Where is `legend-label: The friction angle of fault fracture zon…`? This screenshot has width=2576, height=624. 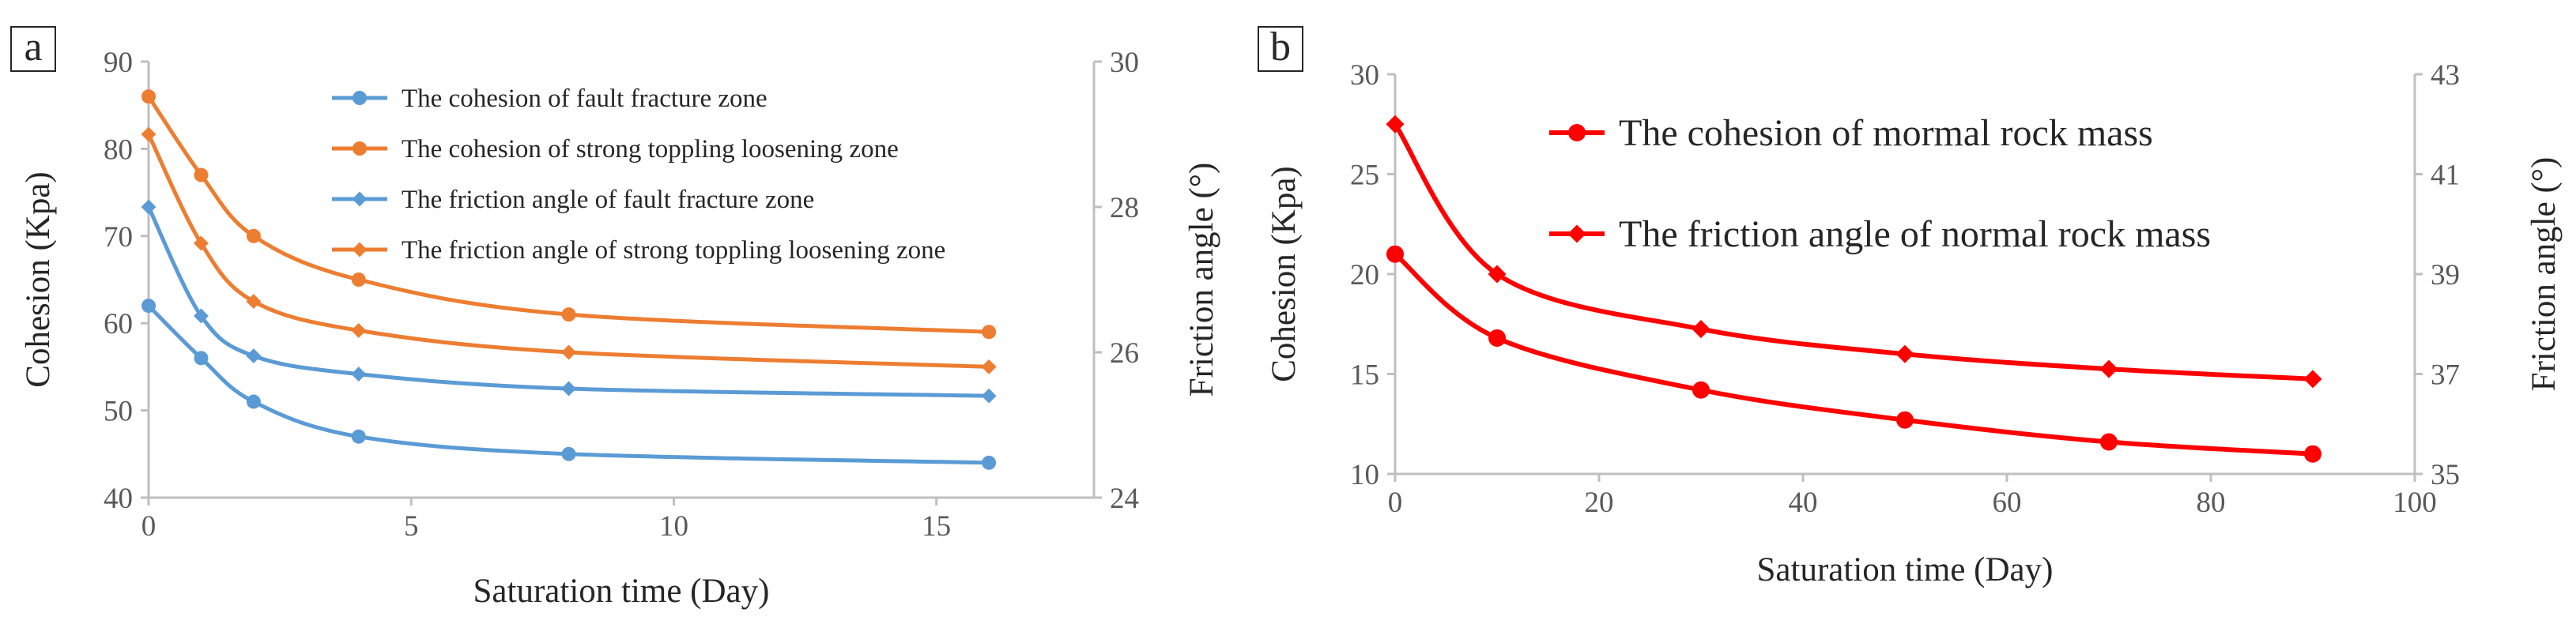
legend-label: The friction angle of fault fracture zon… is located at coordinates (608, 200).